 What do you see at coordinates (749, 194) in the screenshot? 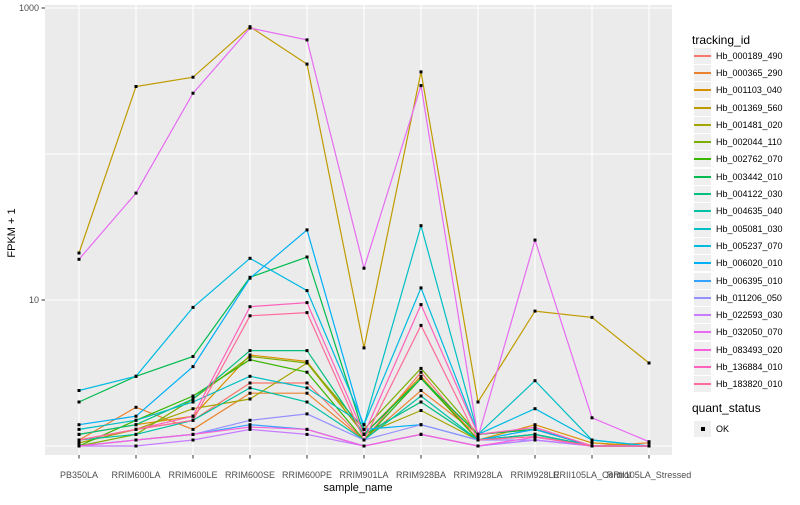
I see `legend-entry-label: Hb_004122_030` at bounding box center [749, 194].